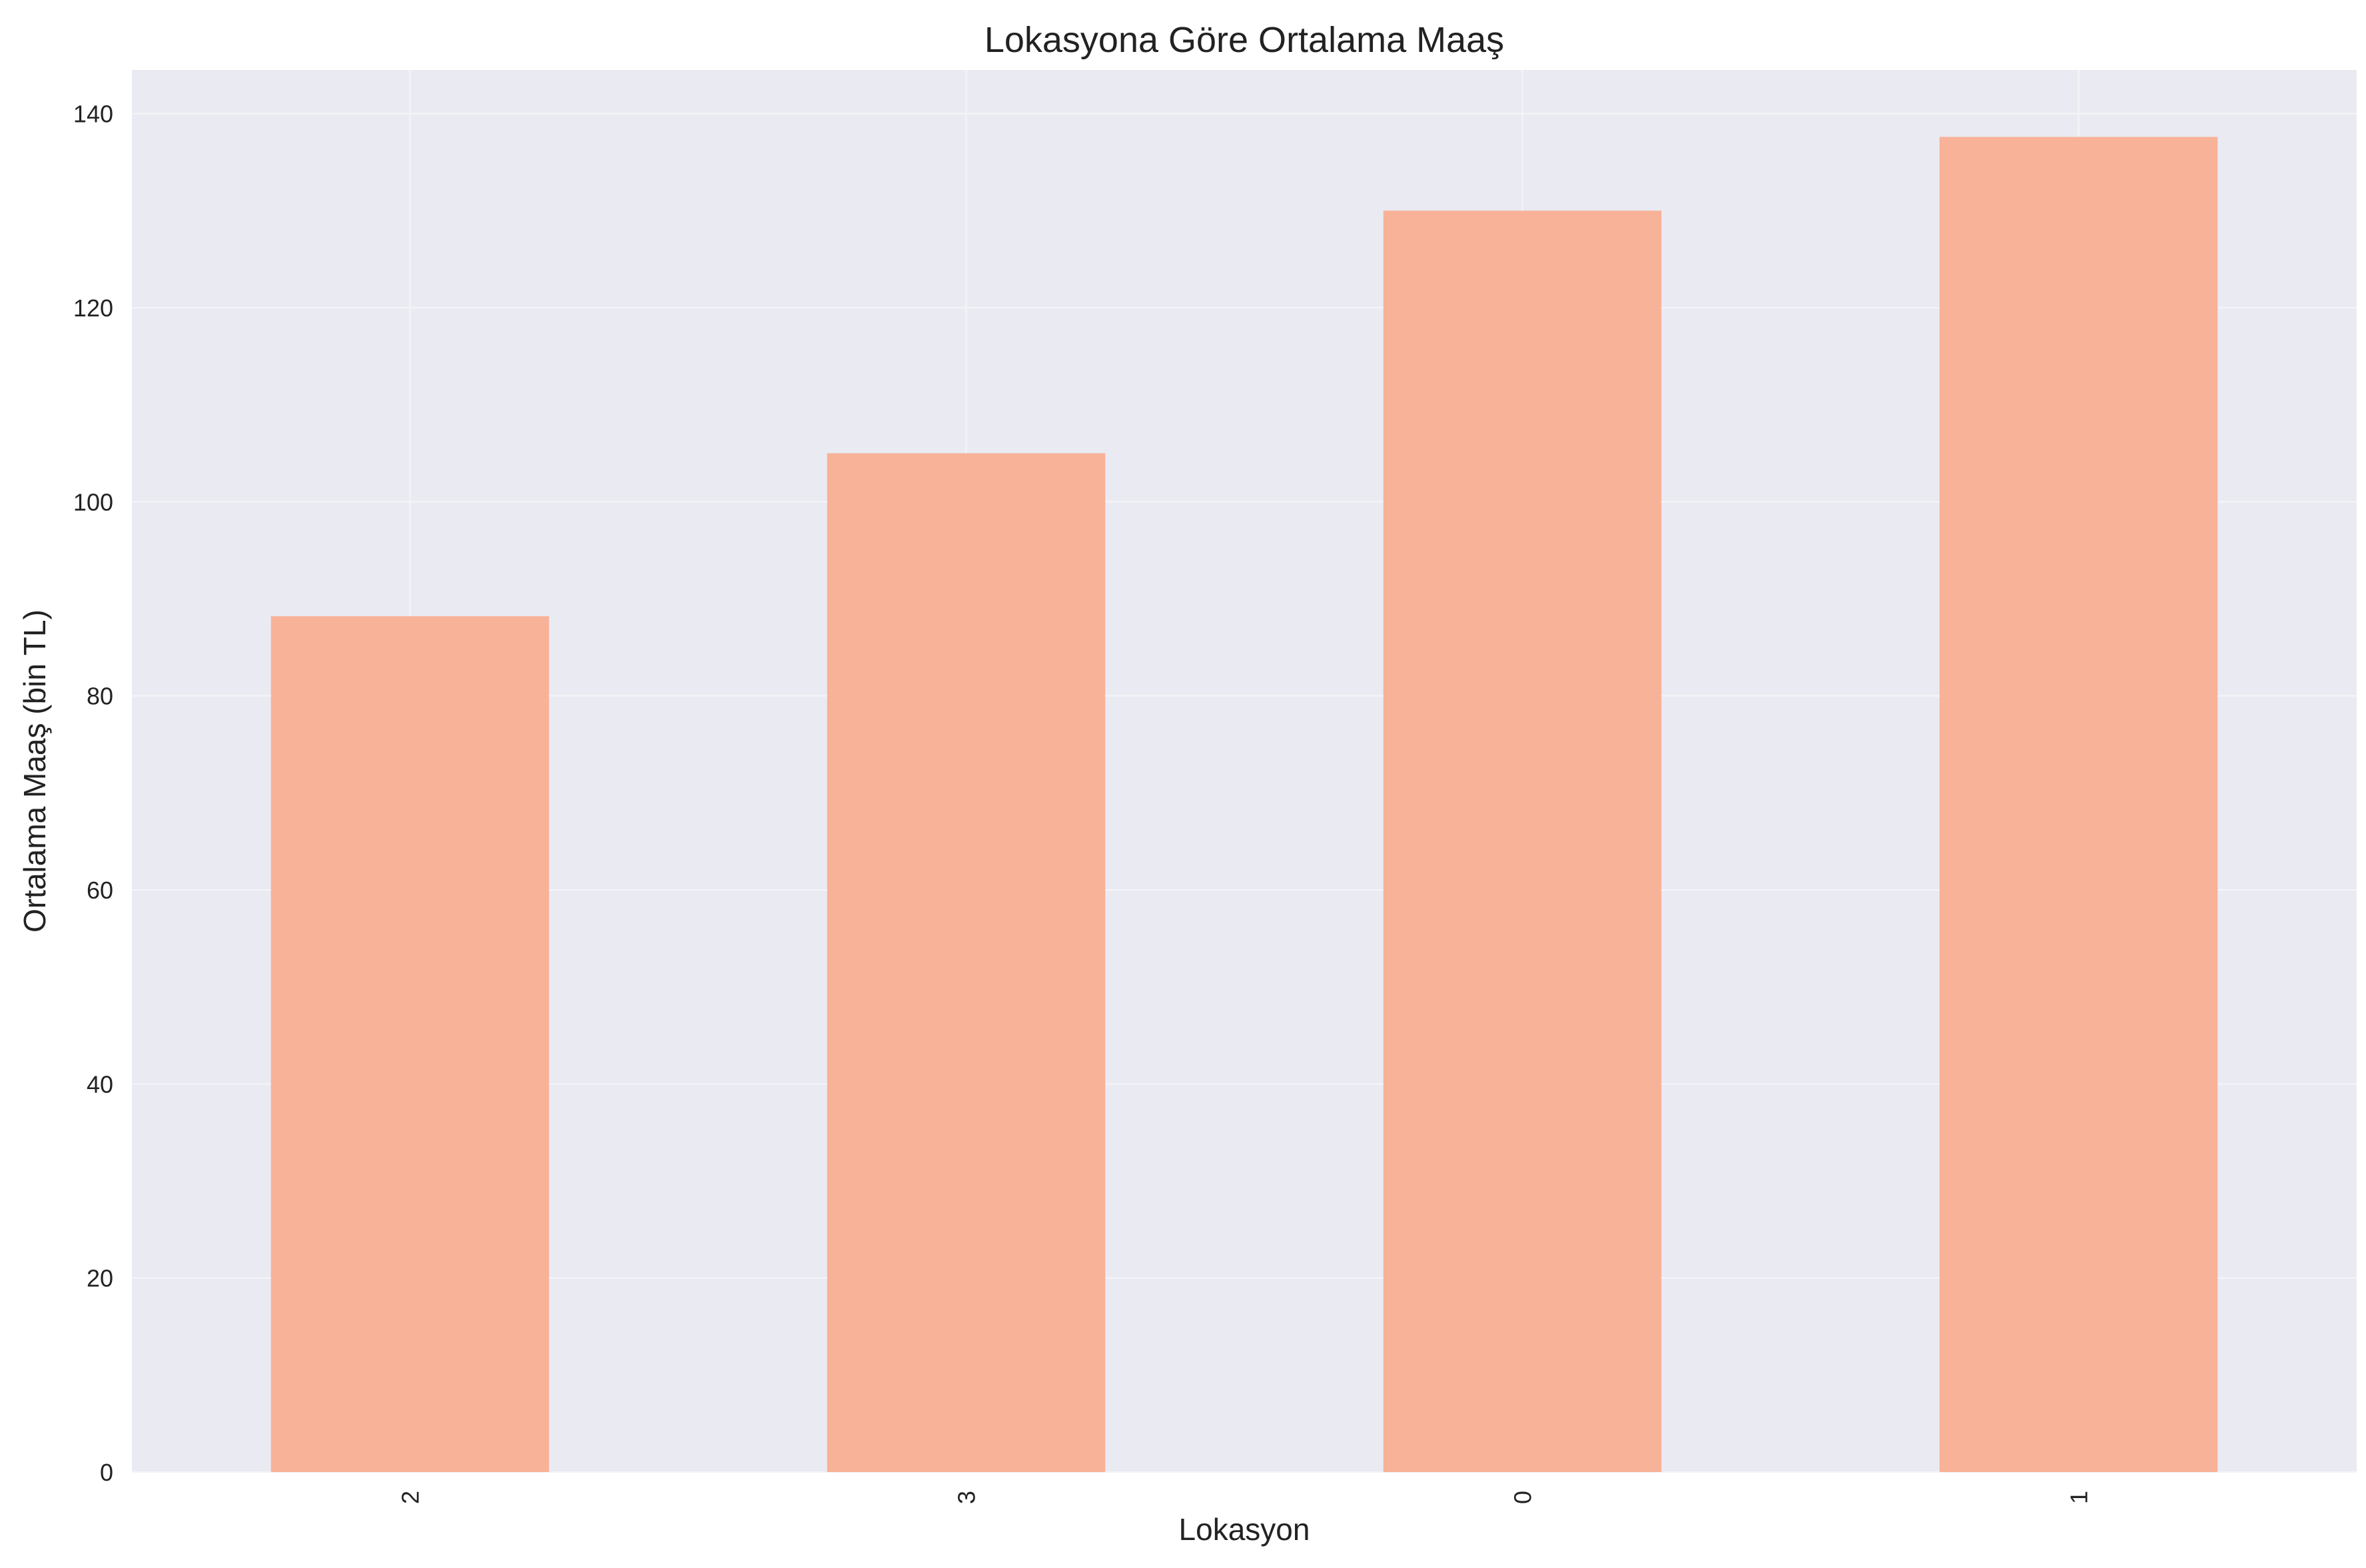 The image size is (2366, 1568). I want to click on x-tick-label: 2, so click(410, 1497).